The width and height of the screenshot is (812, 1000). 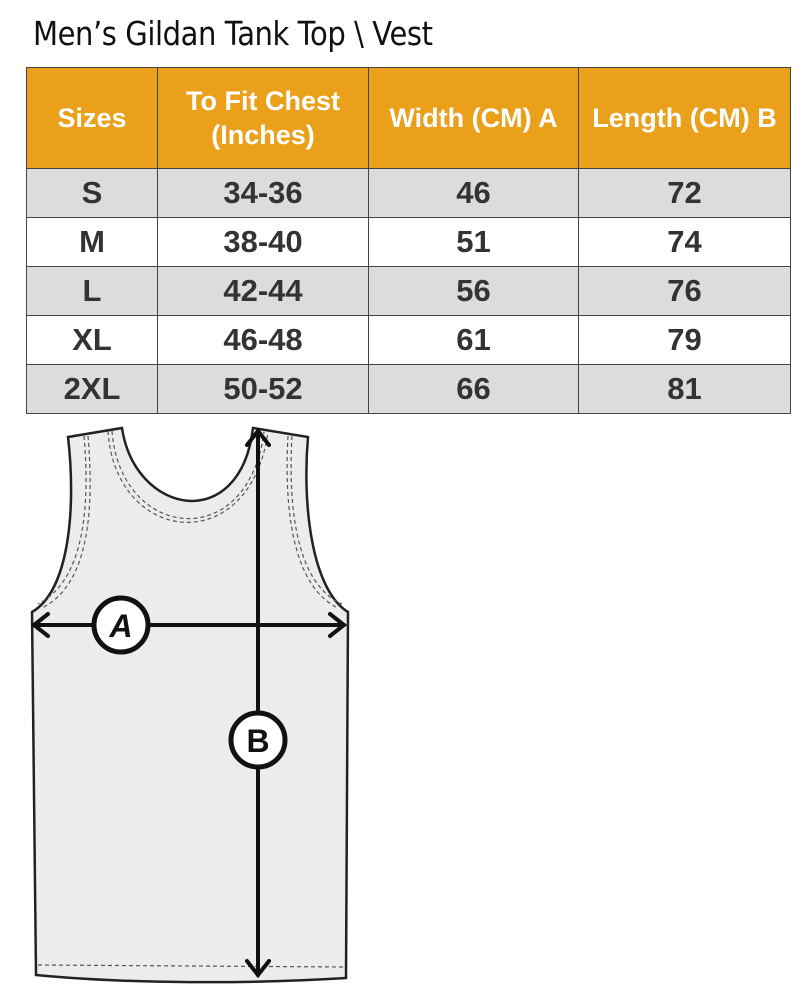 I want to click on label-a-badge: A, so click(x=121, y=625).